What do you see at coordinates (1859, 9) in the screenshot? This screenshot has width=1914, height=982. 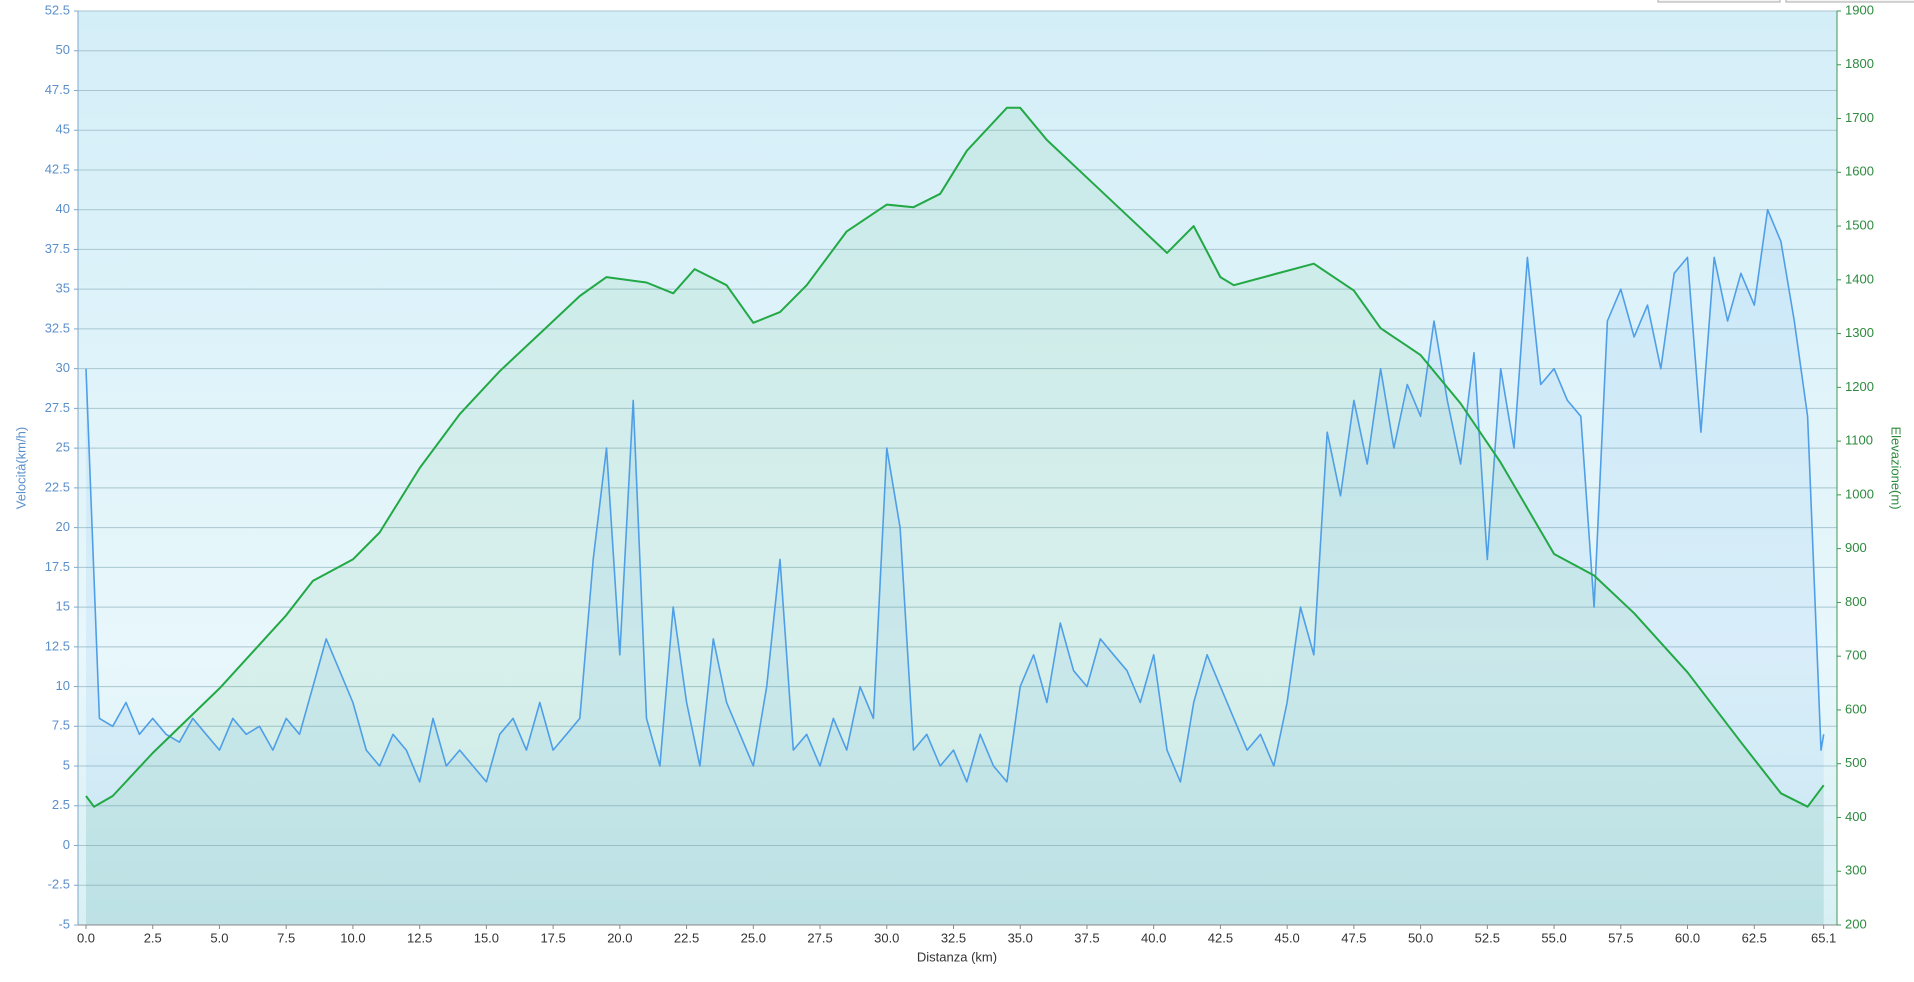 I see `y2-tick-label: 1900` at bounding box center [1859, 9].